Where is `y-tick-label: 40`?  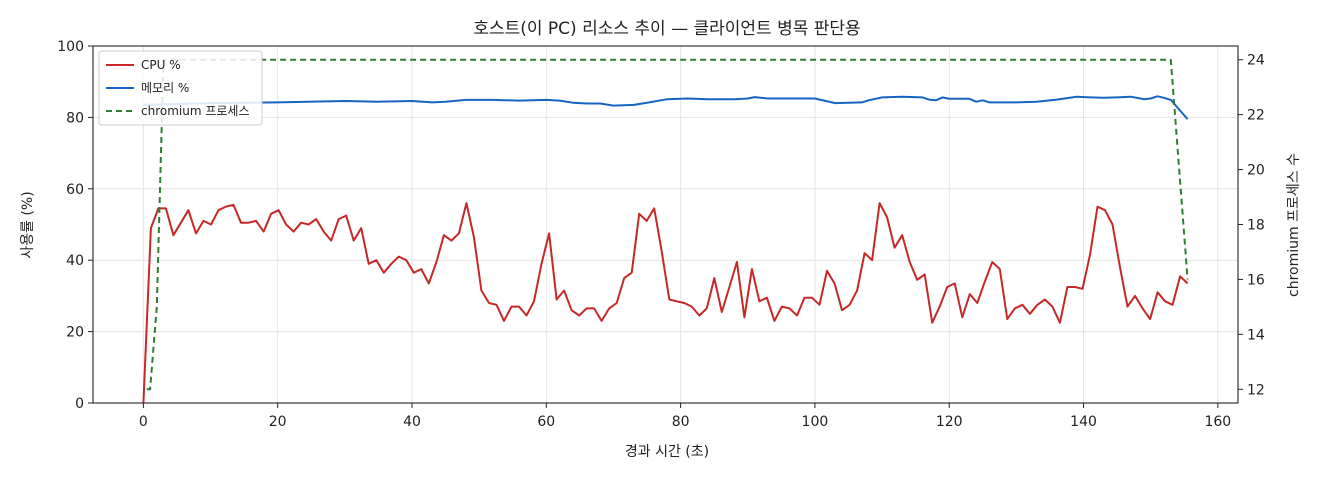
y-tick-label: 40 is located at coordinates (75, 261).